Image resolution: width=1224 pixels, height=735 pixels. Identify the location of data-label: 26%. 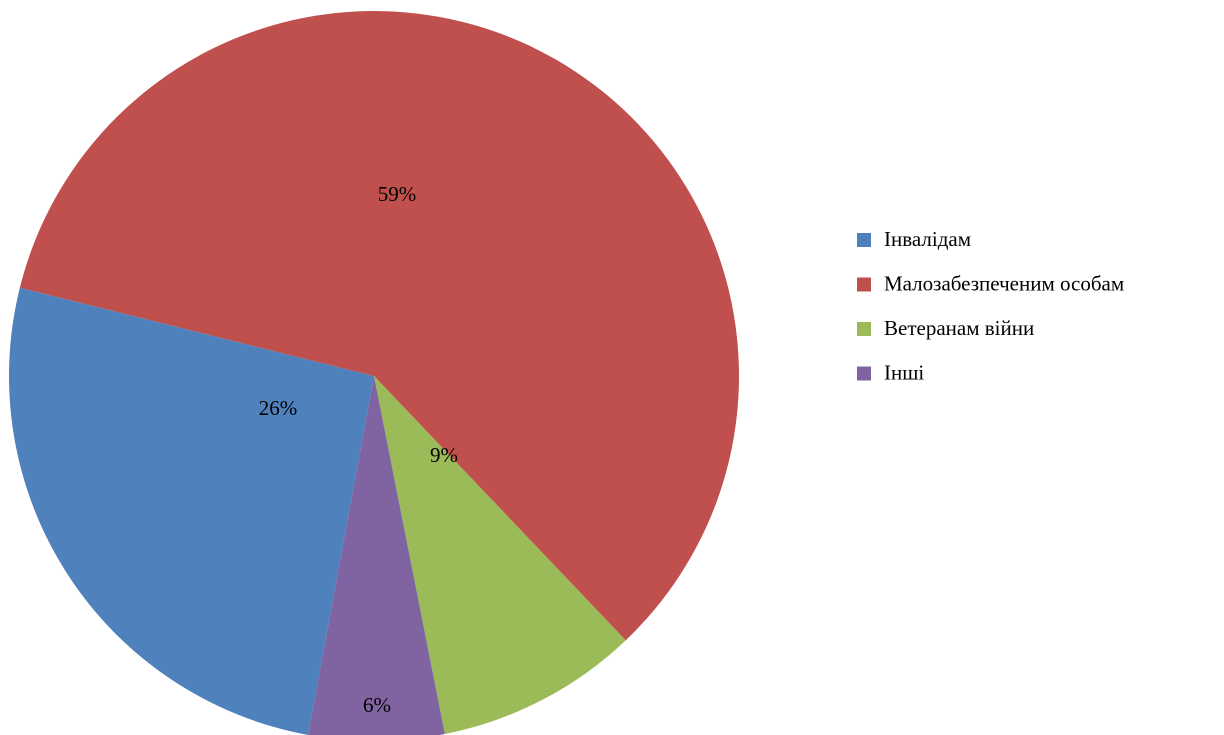
(278, 408).